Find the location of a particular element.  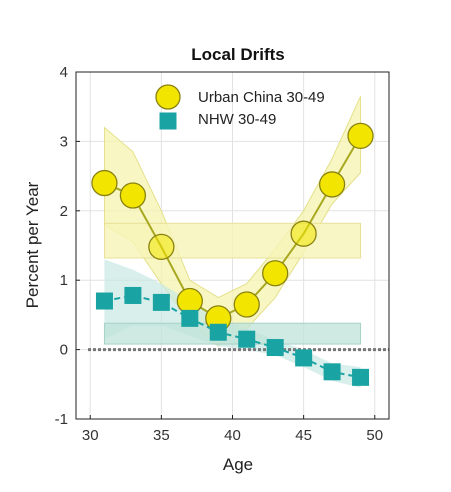

x-tick-label: 35 is located at coordinates (161, 435).